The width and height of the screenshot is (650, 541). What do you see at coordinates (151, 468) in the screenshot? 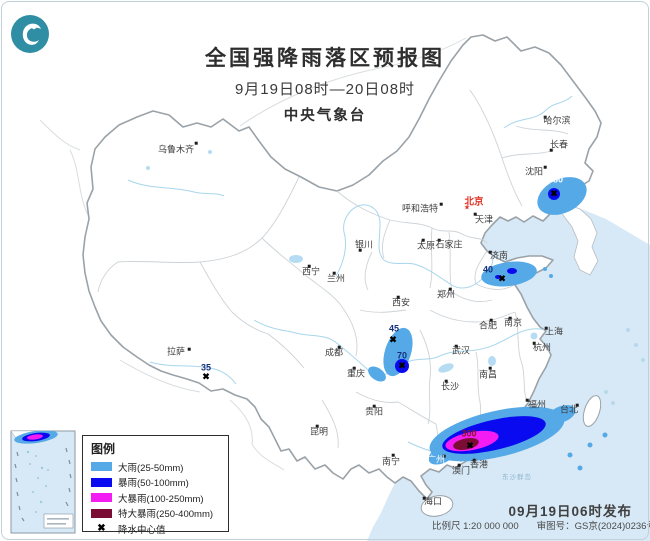
I see `legend-label: 大雨(25-50mm)` at bounding box center [151, 468].